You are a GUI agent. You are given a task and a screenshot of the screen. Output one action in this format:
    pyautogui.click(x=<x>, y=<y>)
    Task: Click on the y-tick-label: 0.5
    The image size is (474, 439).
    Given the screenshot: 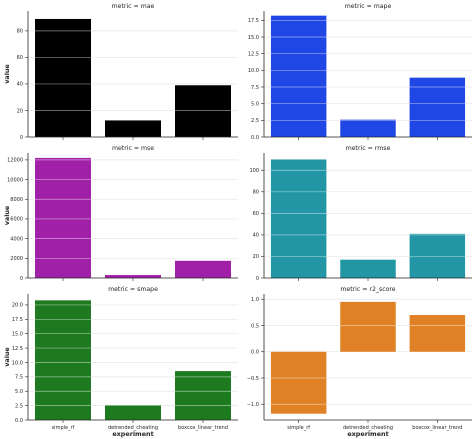 What is the action you would take?
    pyautogui.click(x=255, y=326)
    